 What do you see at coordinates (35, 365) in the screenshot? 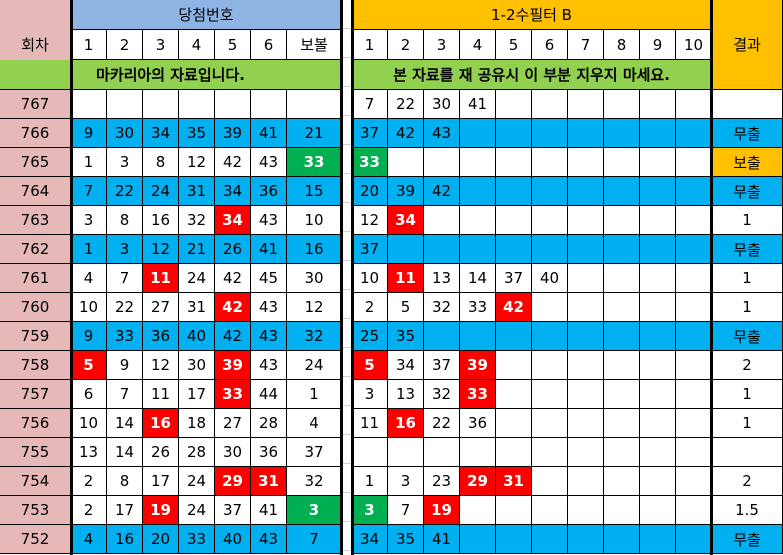
I see `round-cell: 758` at bounding box center [35, 365].